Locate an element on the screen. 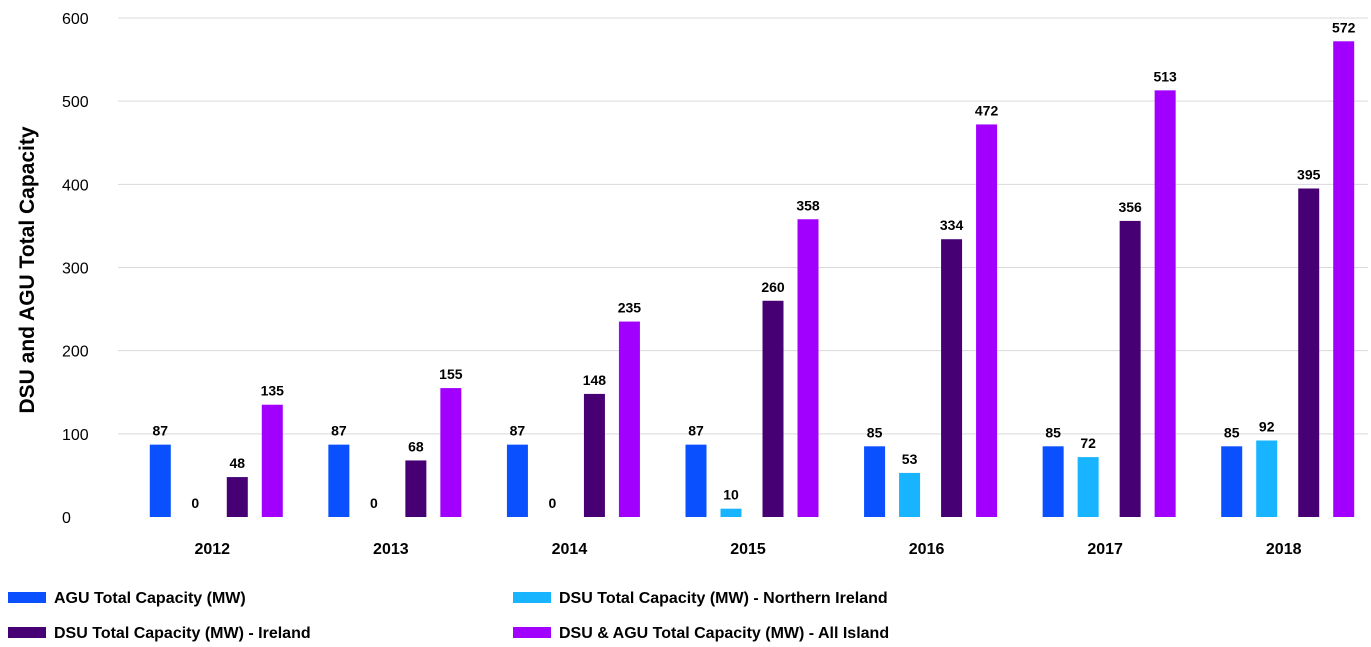 This screenshot has width=1371, height=647. data-label: 72 is located at coordinates (1088, 443).